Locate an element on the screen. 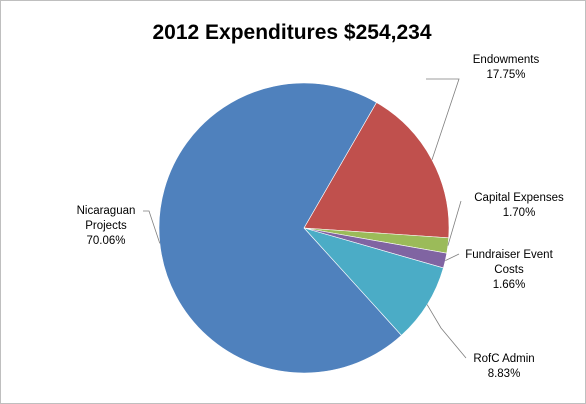  data-label-capital-expenses: Capital Expenses 1.70% is located at coordinates (519, 205).